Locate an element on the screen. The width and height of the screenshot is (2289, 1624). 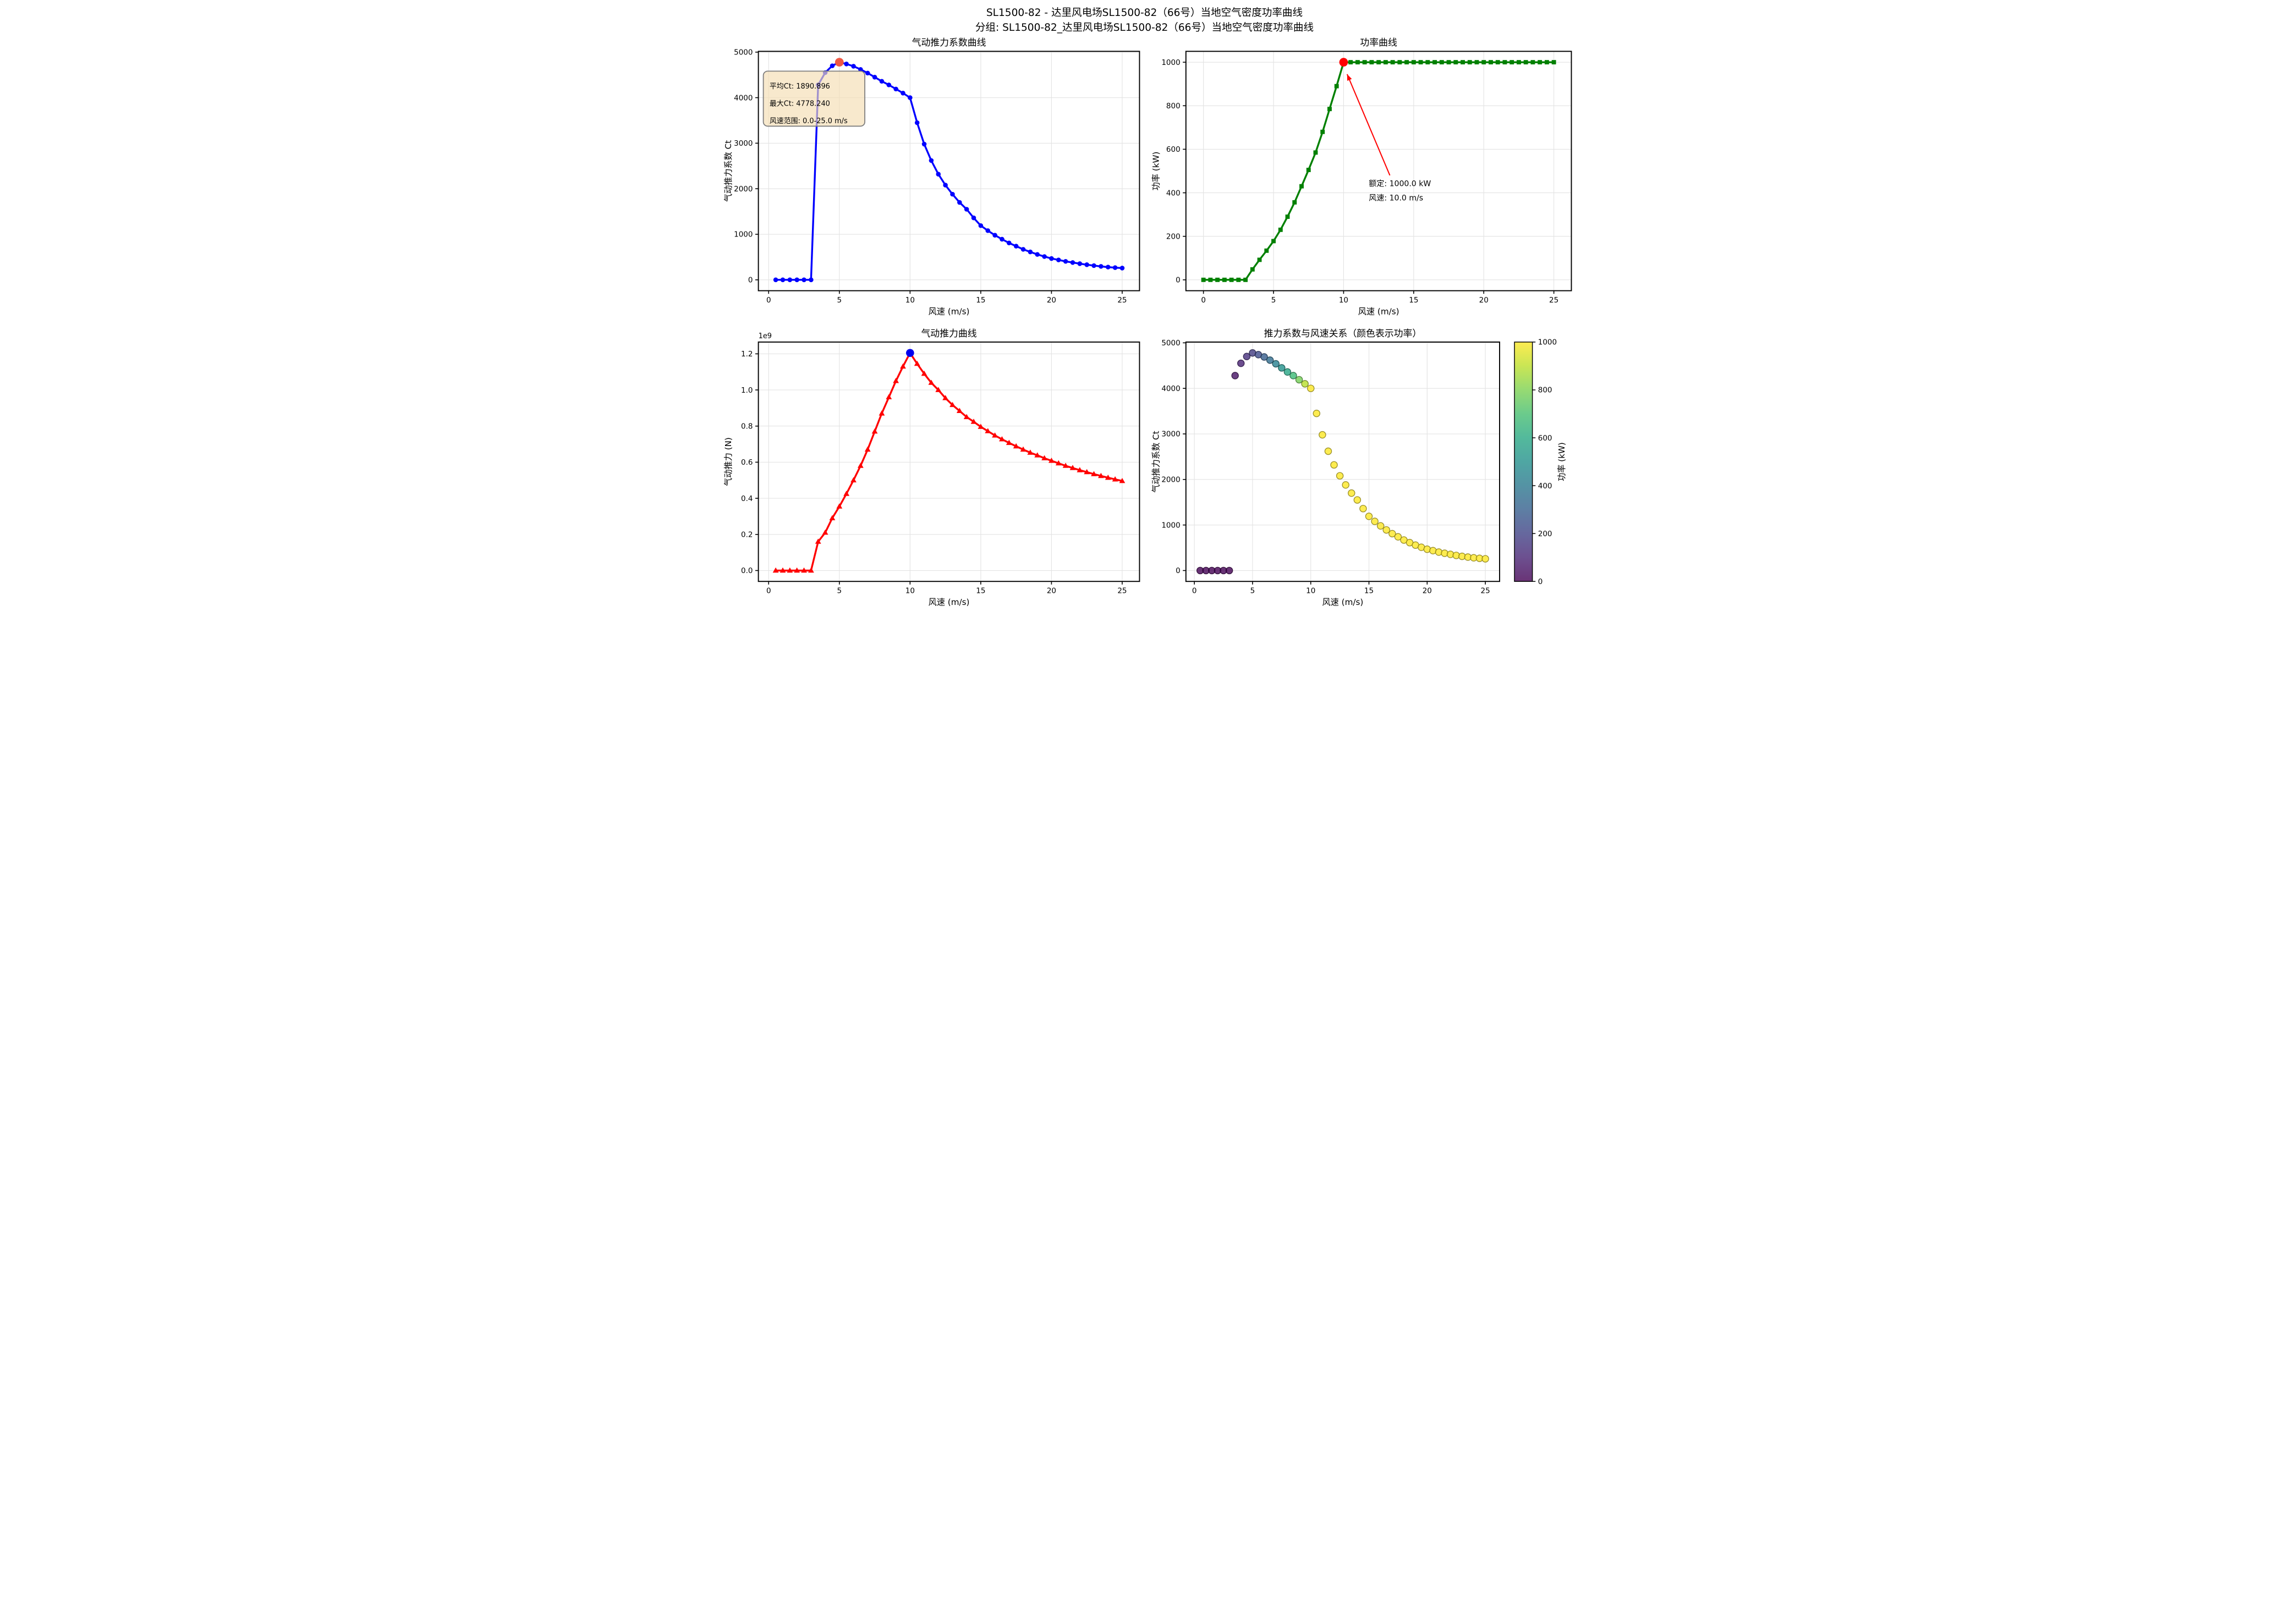
y-axis-label: 气动推力 (N) is located at coordinates (728, 461).